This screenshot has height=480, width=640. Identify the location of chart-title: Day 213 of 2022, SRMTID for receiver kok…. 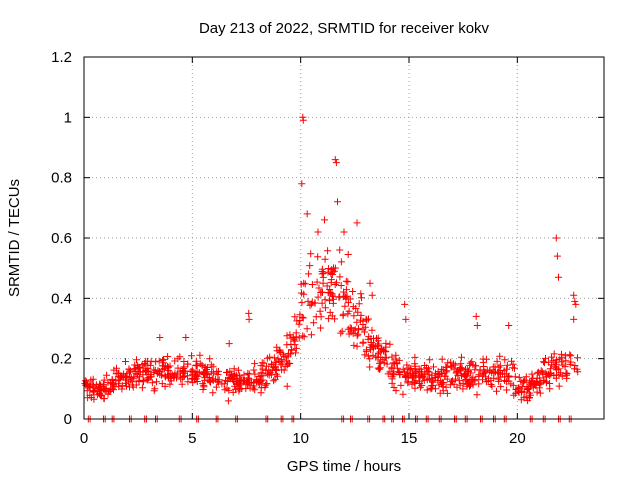
(344, 28).